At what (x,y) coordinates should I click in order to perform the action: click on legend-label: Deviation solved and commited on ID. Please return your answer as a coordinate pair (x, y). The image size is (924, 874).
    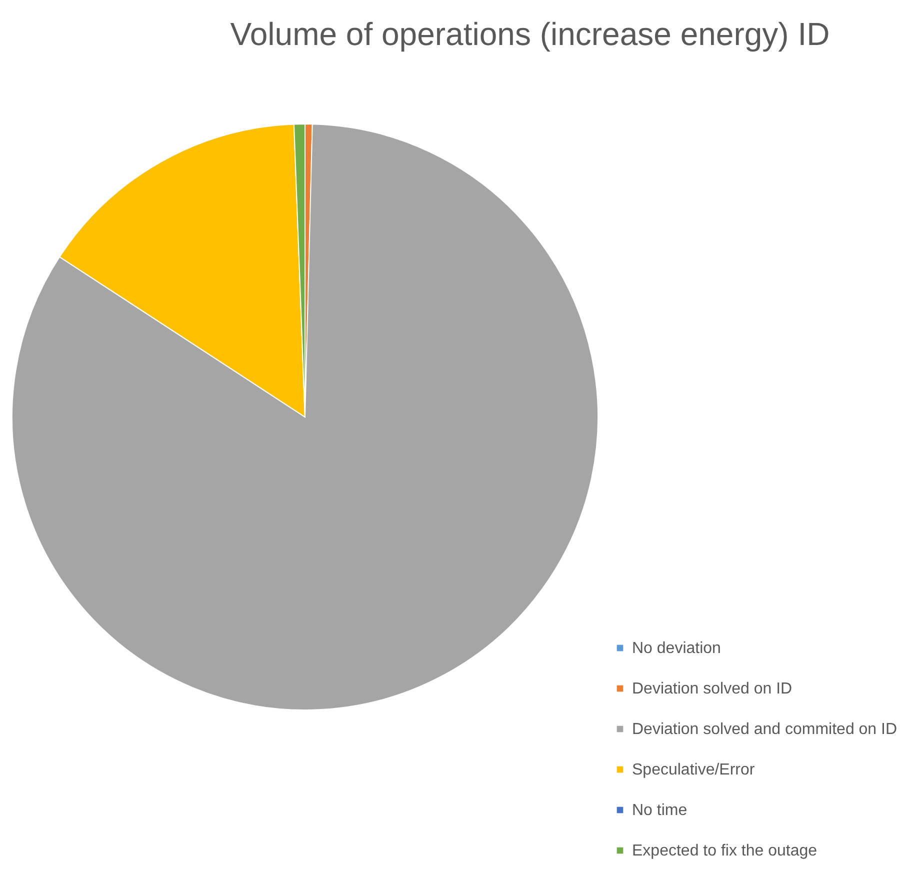
    Looking at the image, I should click on (765, 729).